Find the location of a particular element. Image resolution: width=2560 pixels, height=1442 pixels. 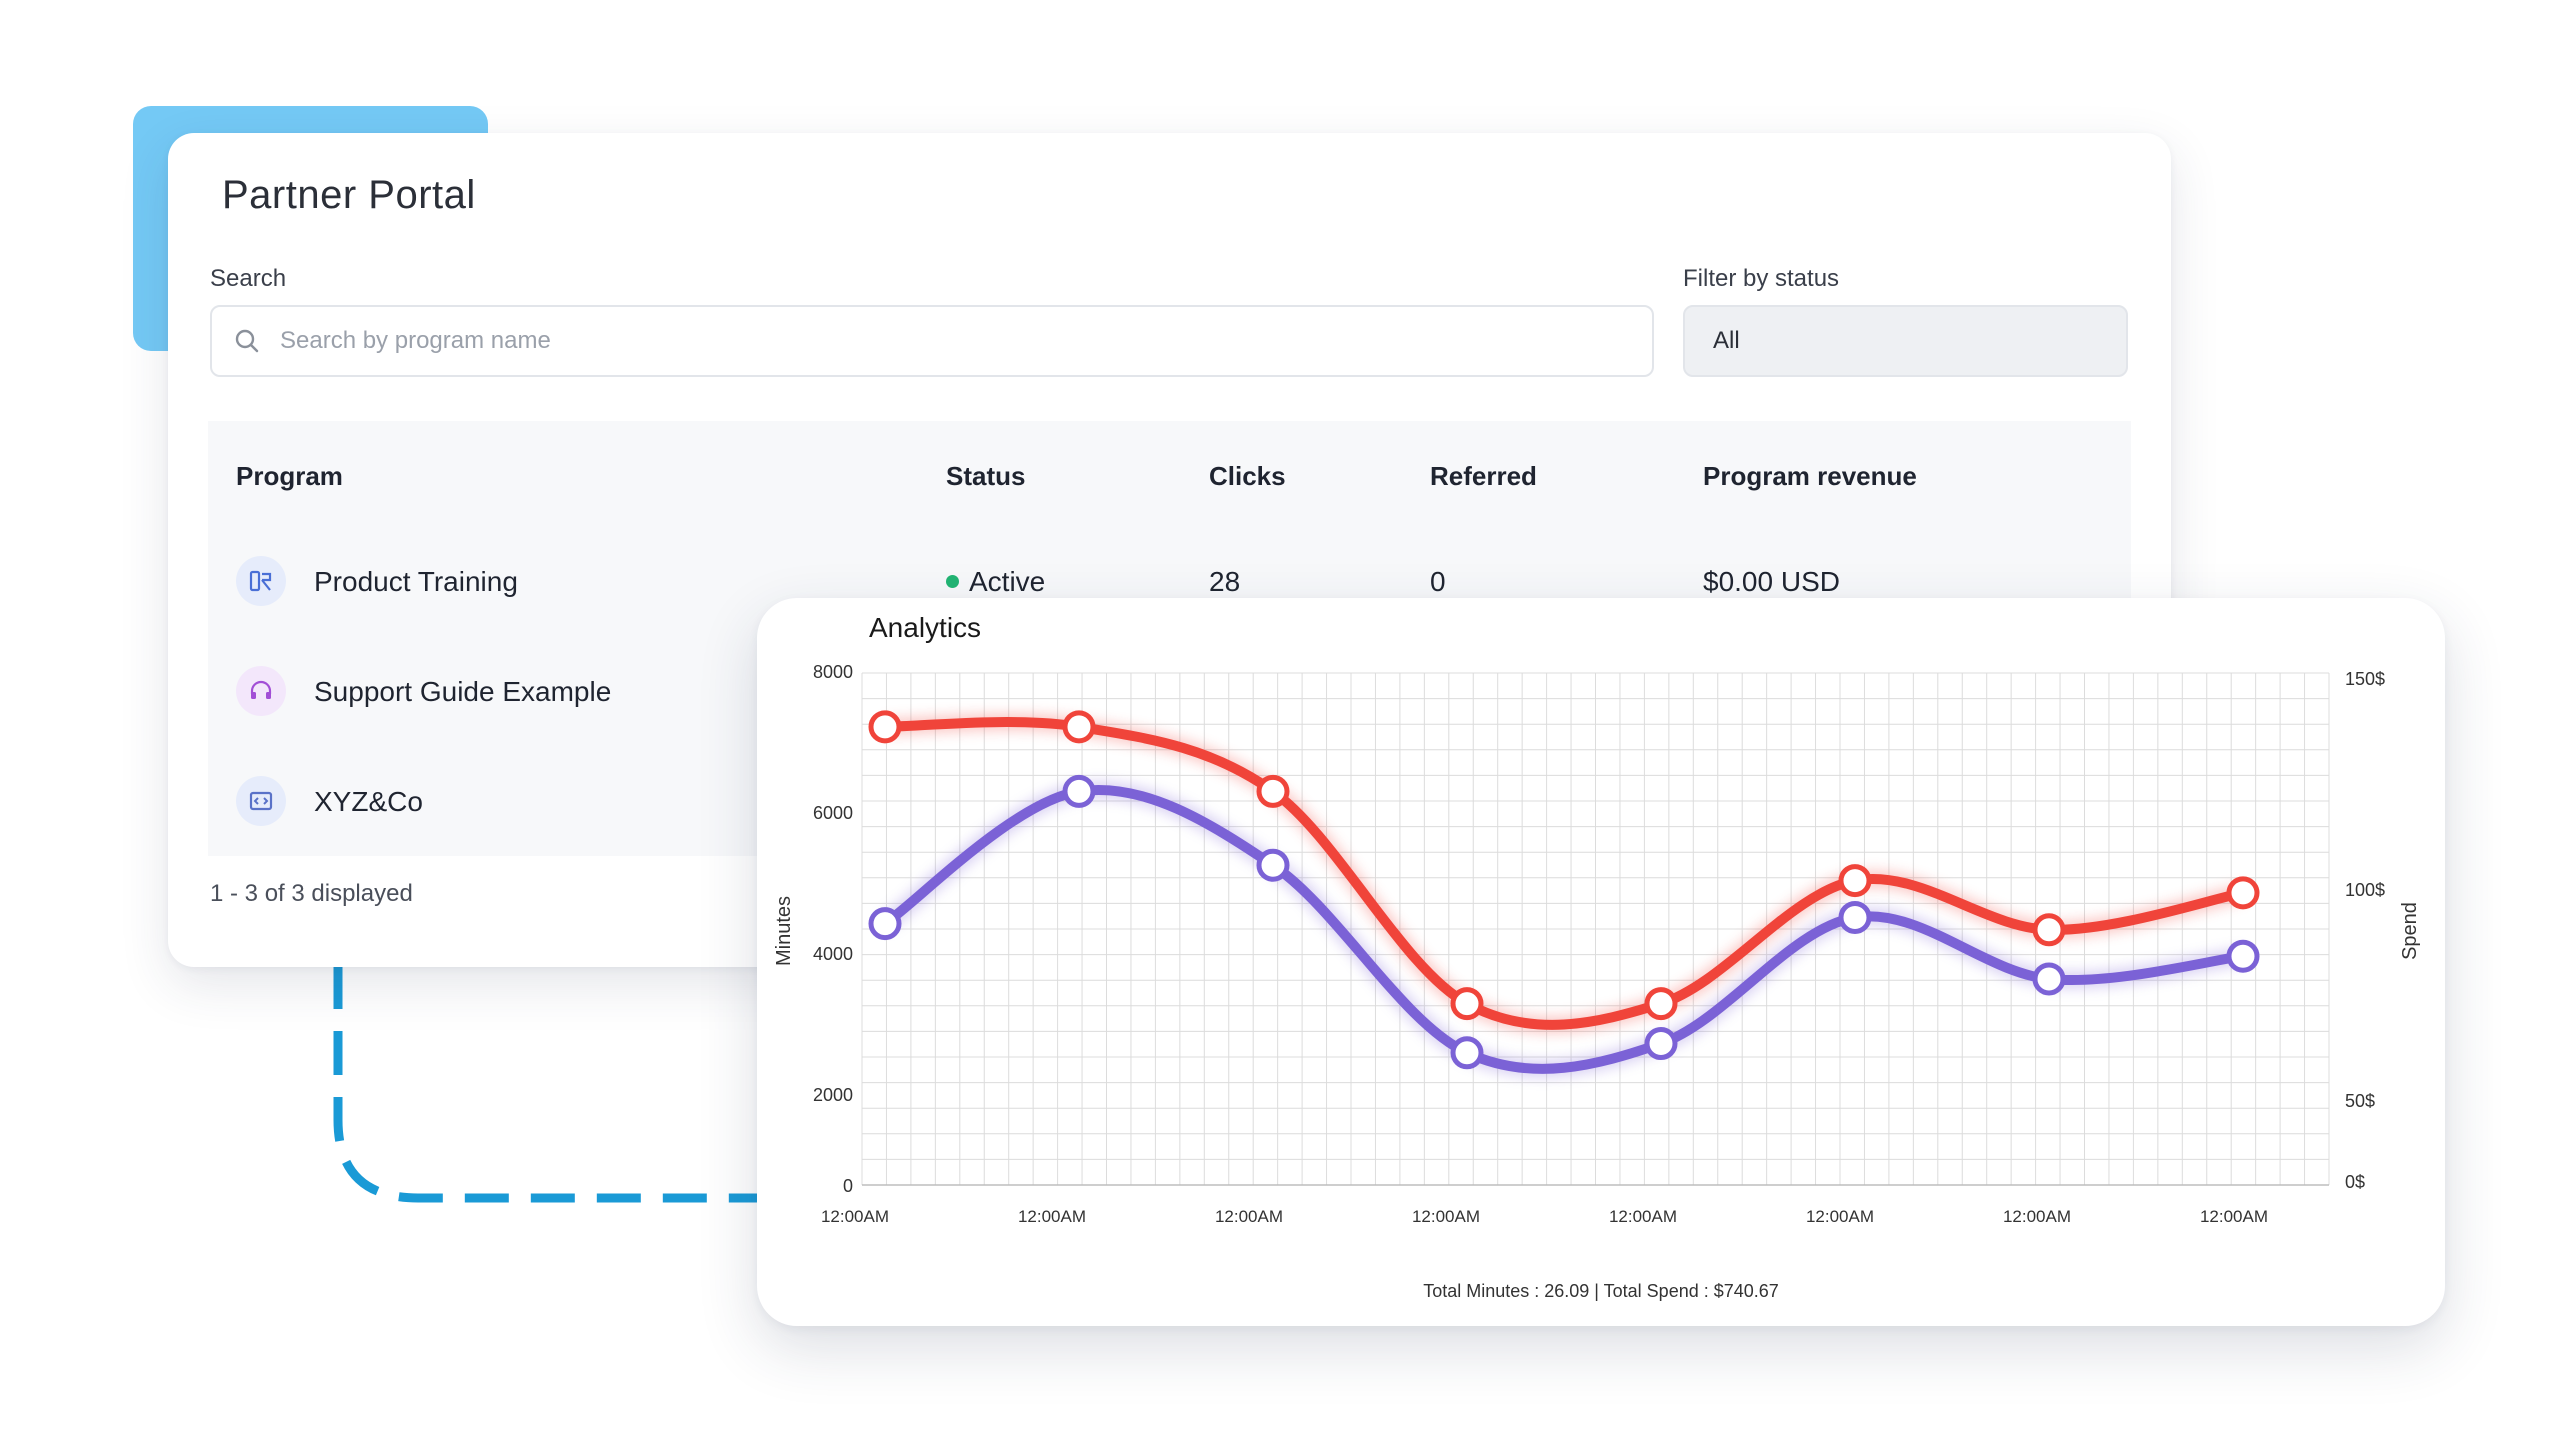

status-dot is located at coordinates (952, 582).